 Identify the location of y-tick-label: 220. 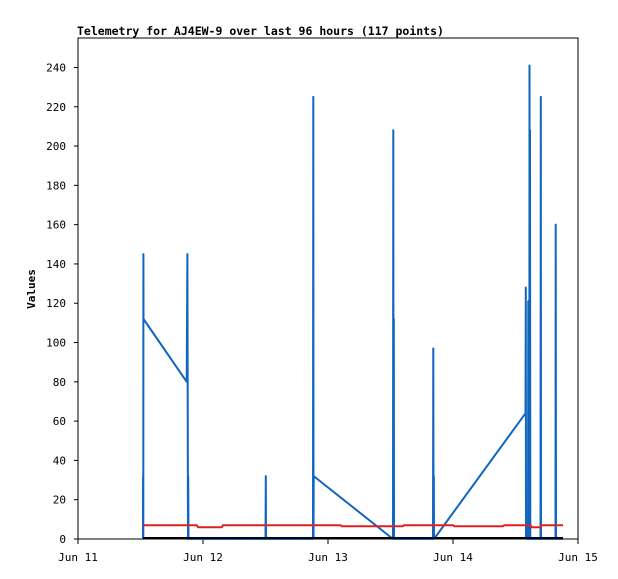
(56, 107).